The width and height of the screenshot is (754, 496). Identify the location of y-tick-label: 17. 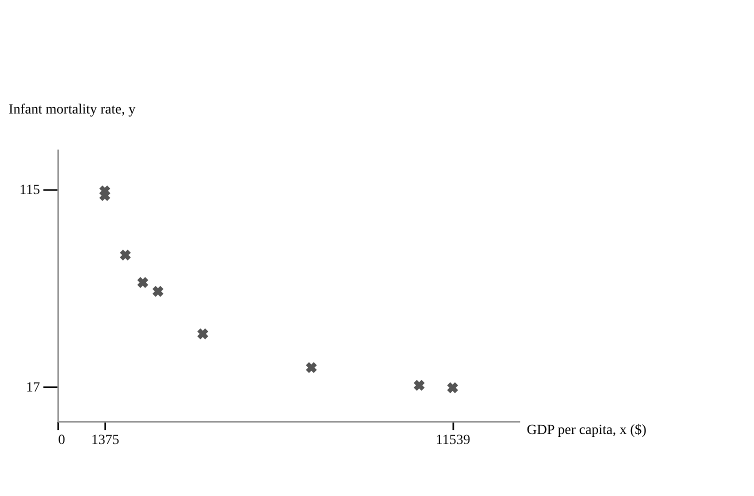
(33, 388).